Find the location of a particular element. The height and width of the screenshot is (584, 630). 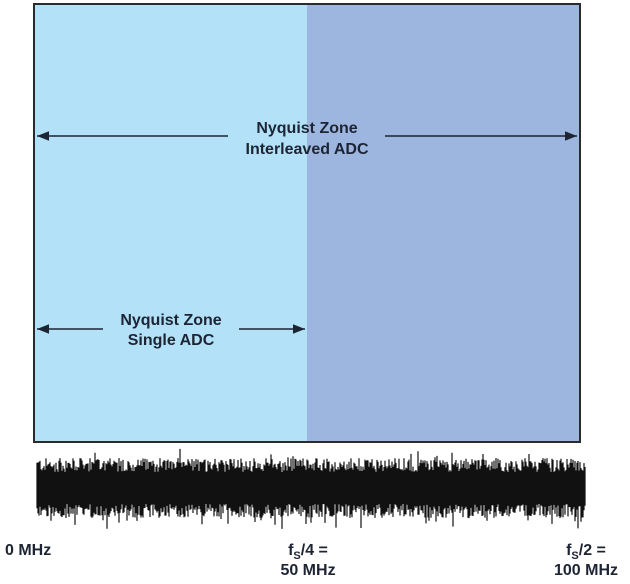

noise-floor is located at coordinates (311, 488).